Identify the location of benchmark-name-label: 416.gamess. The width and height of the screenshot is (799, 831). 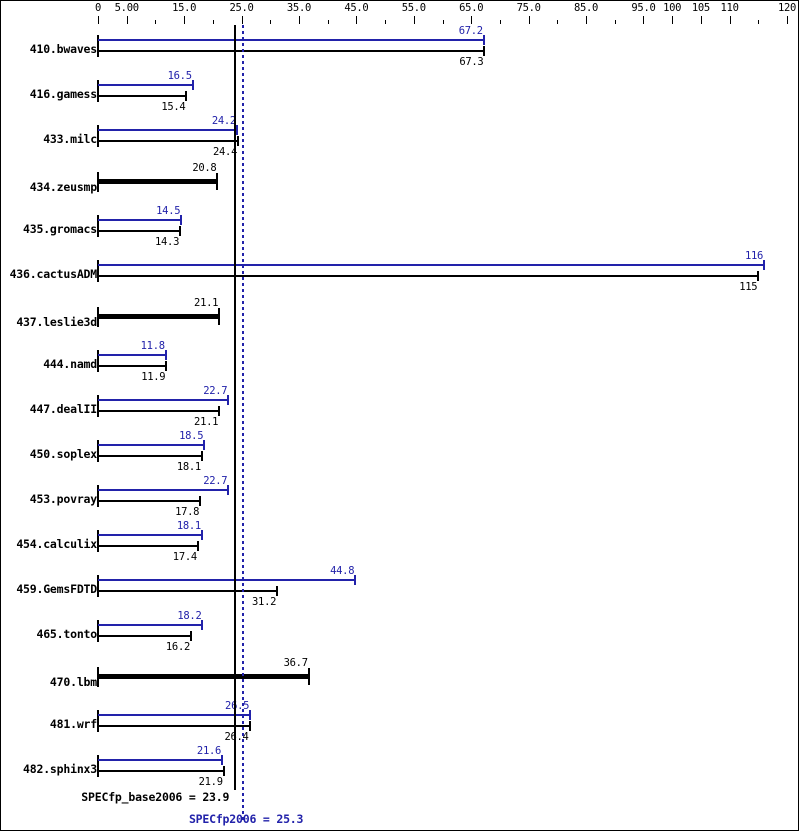
(63, 94).